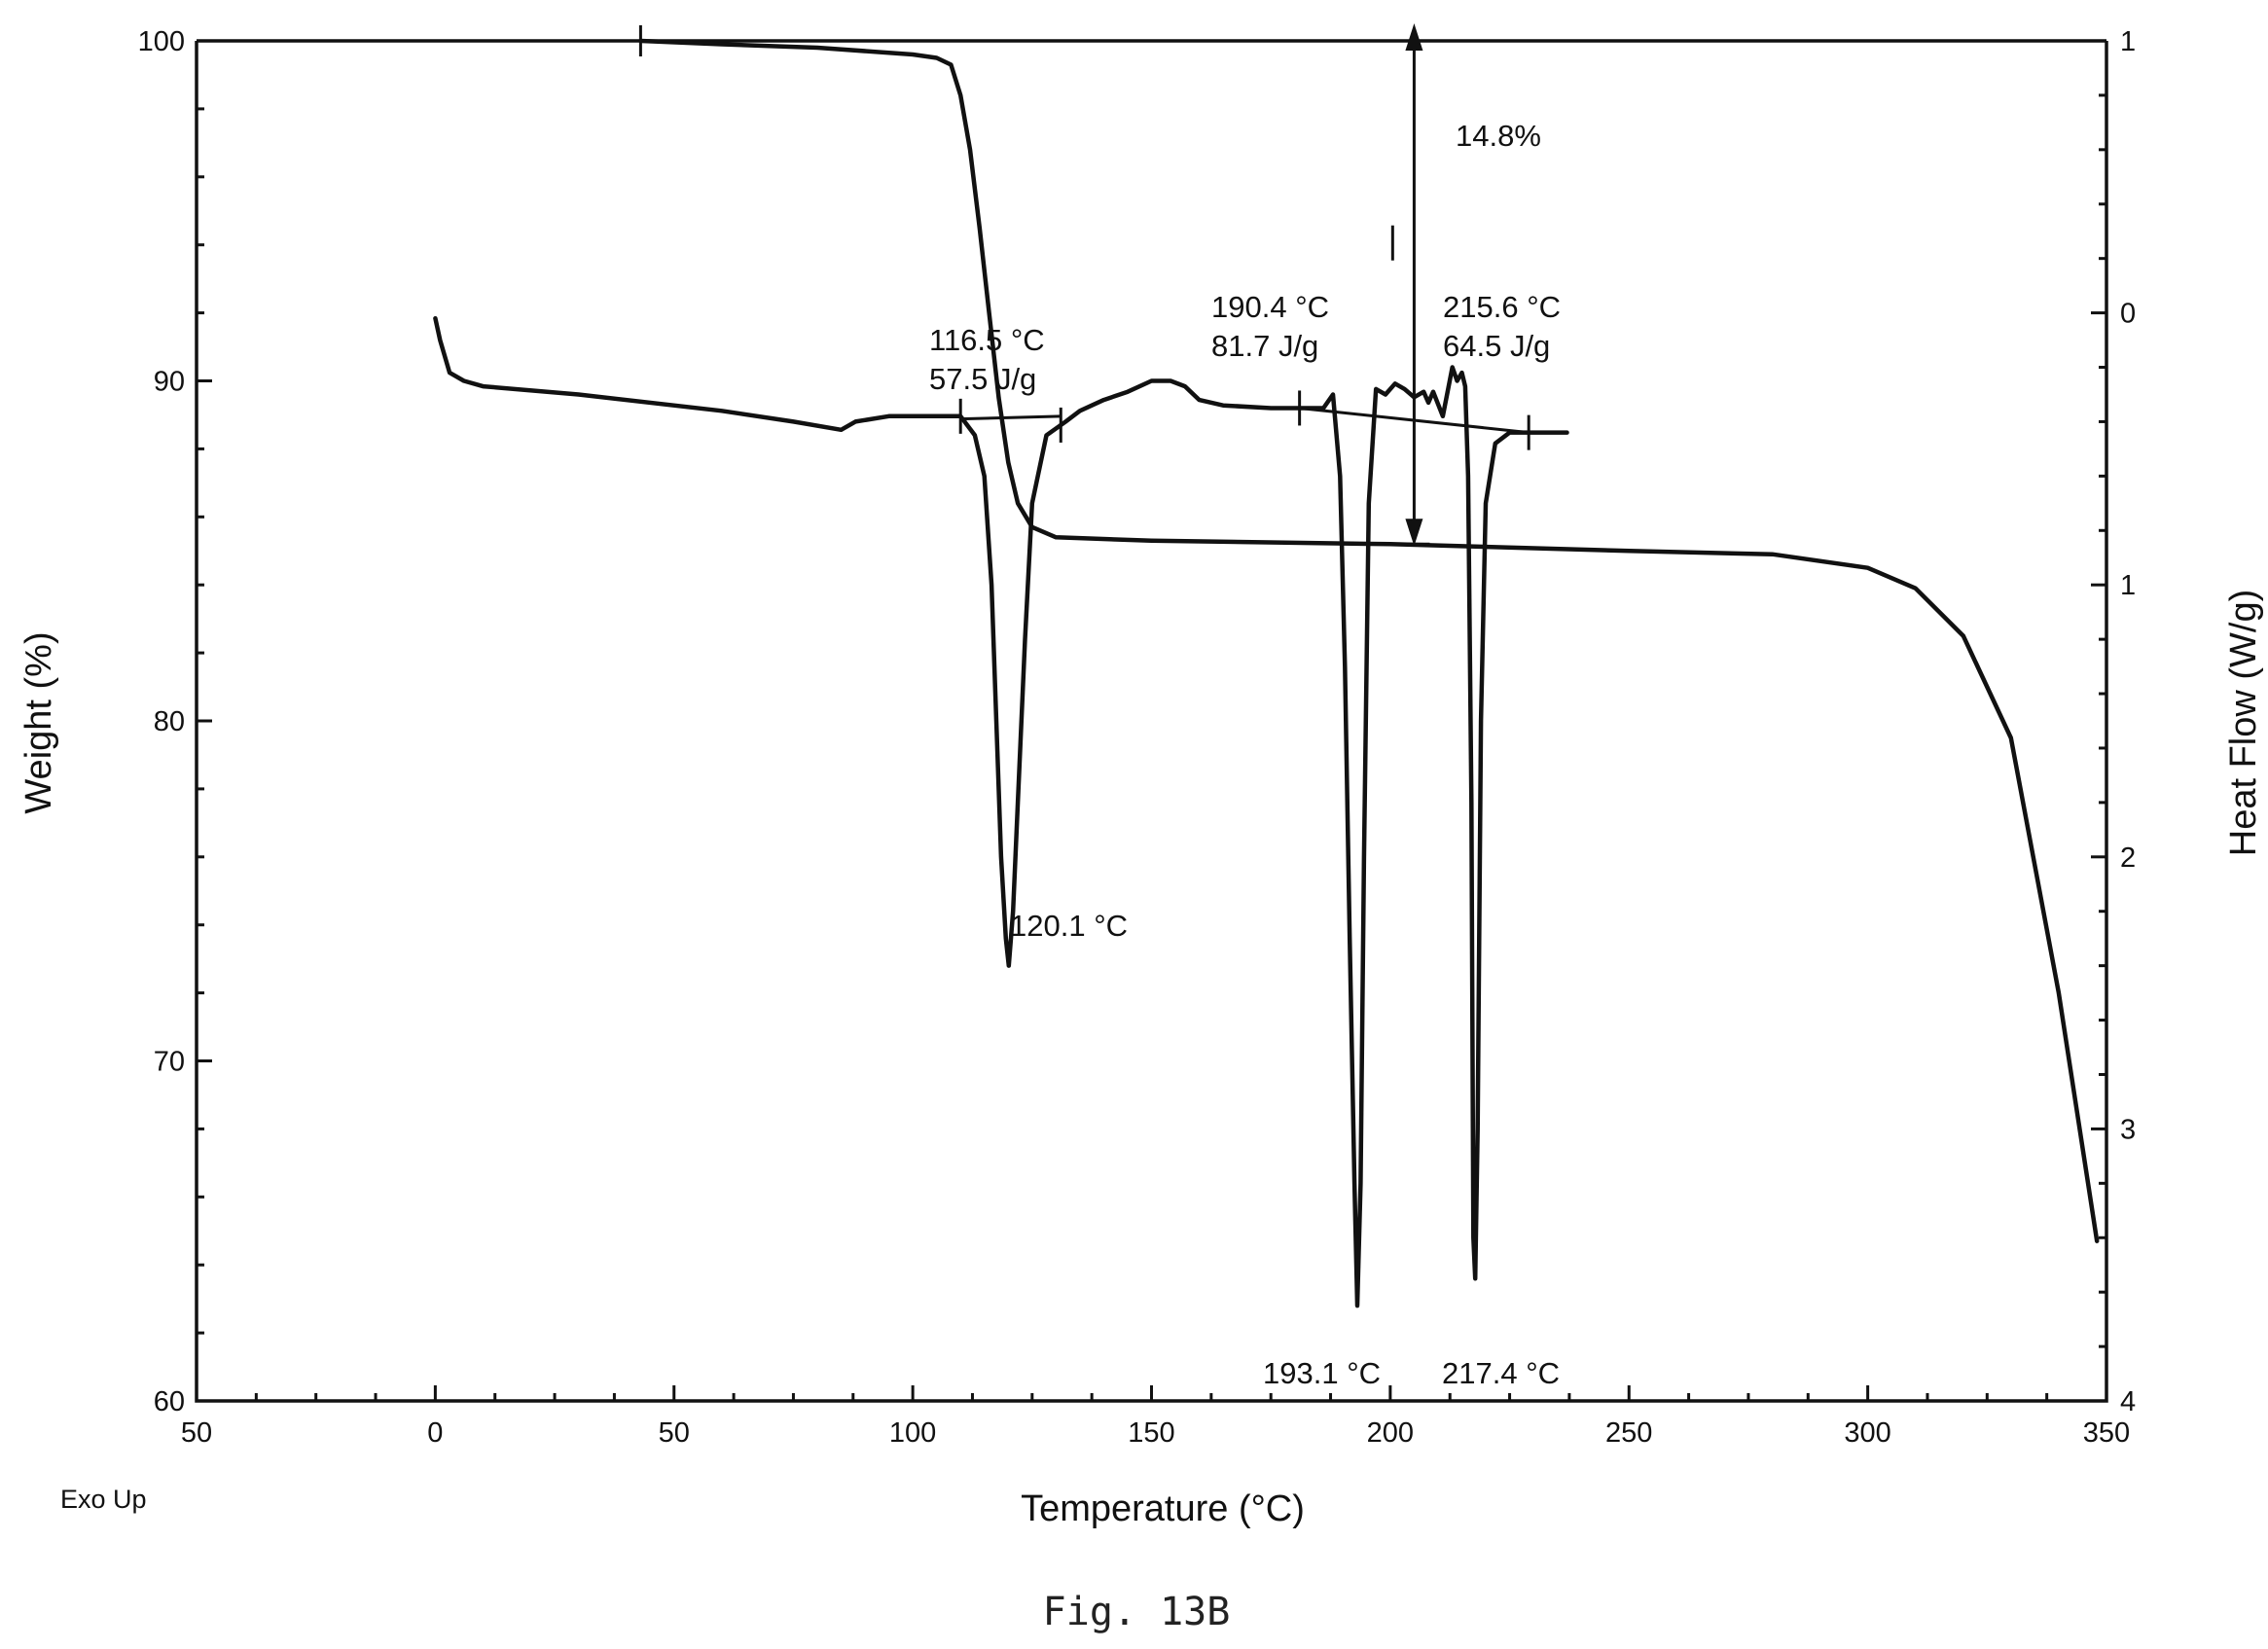 Image resolution: width=2268 pixels, height=1649 pixels. Describe the element at coordinates (169, 1062) in the screenshot. I see `y-left-tick-label: 70` at that location.